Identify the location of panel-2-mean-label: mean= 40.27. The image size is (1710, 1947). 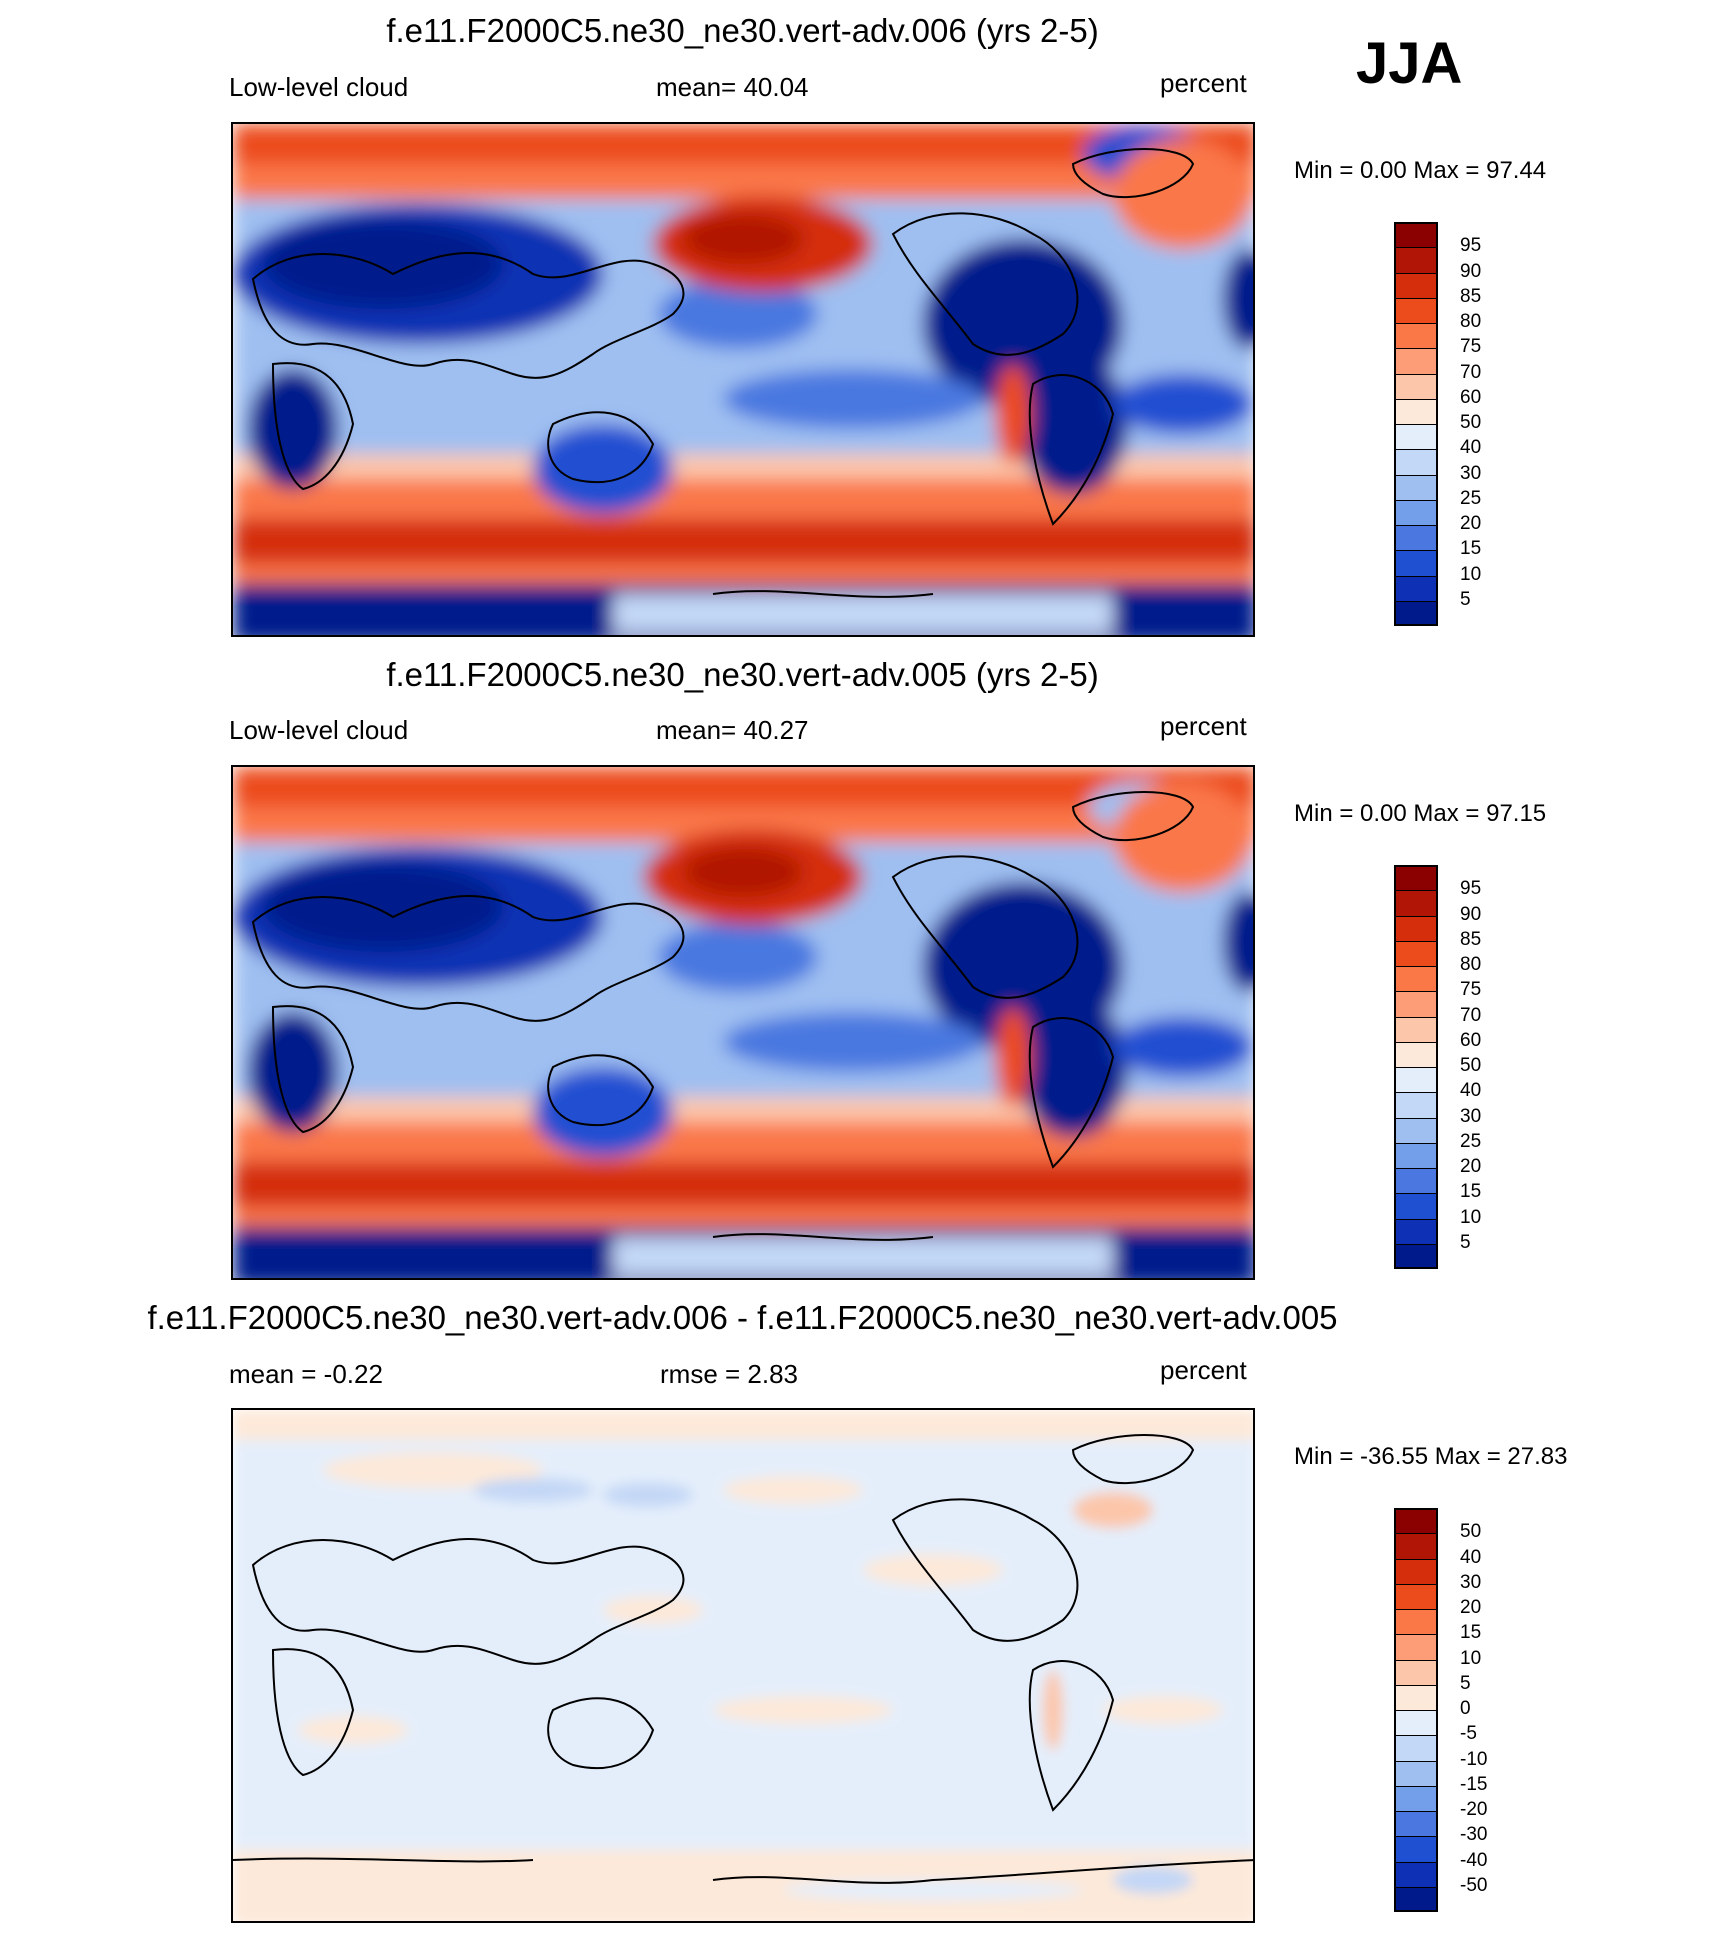
(732, 730).